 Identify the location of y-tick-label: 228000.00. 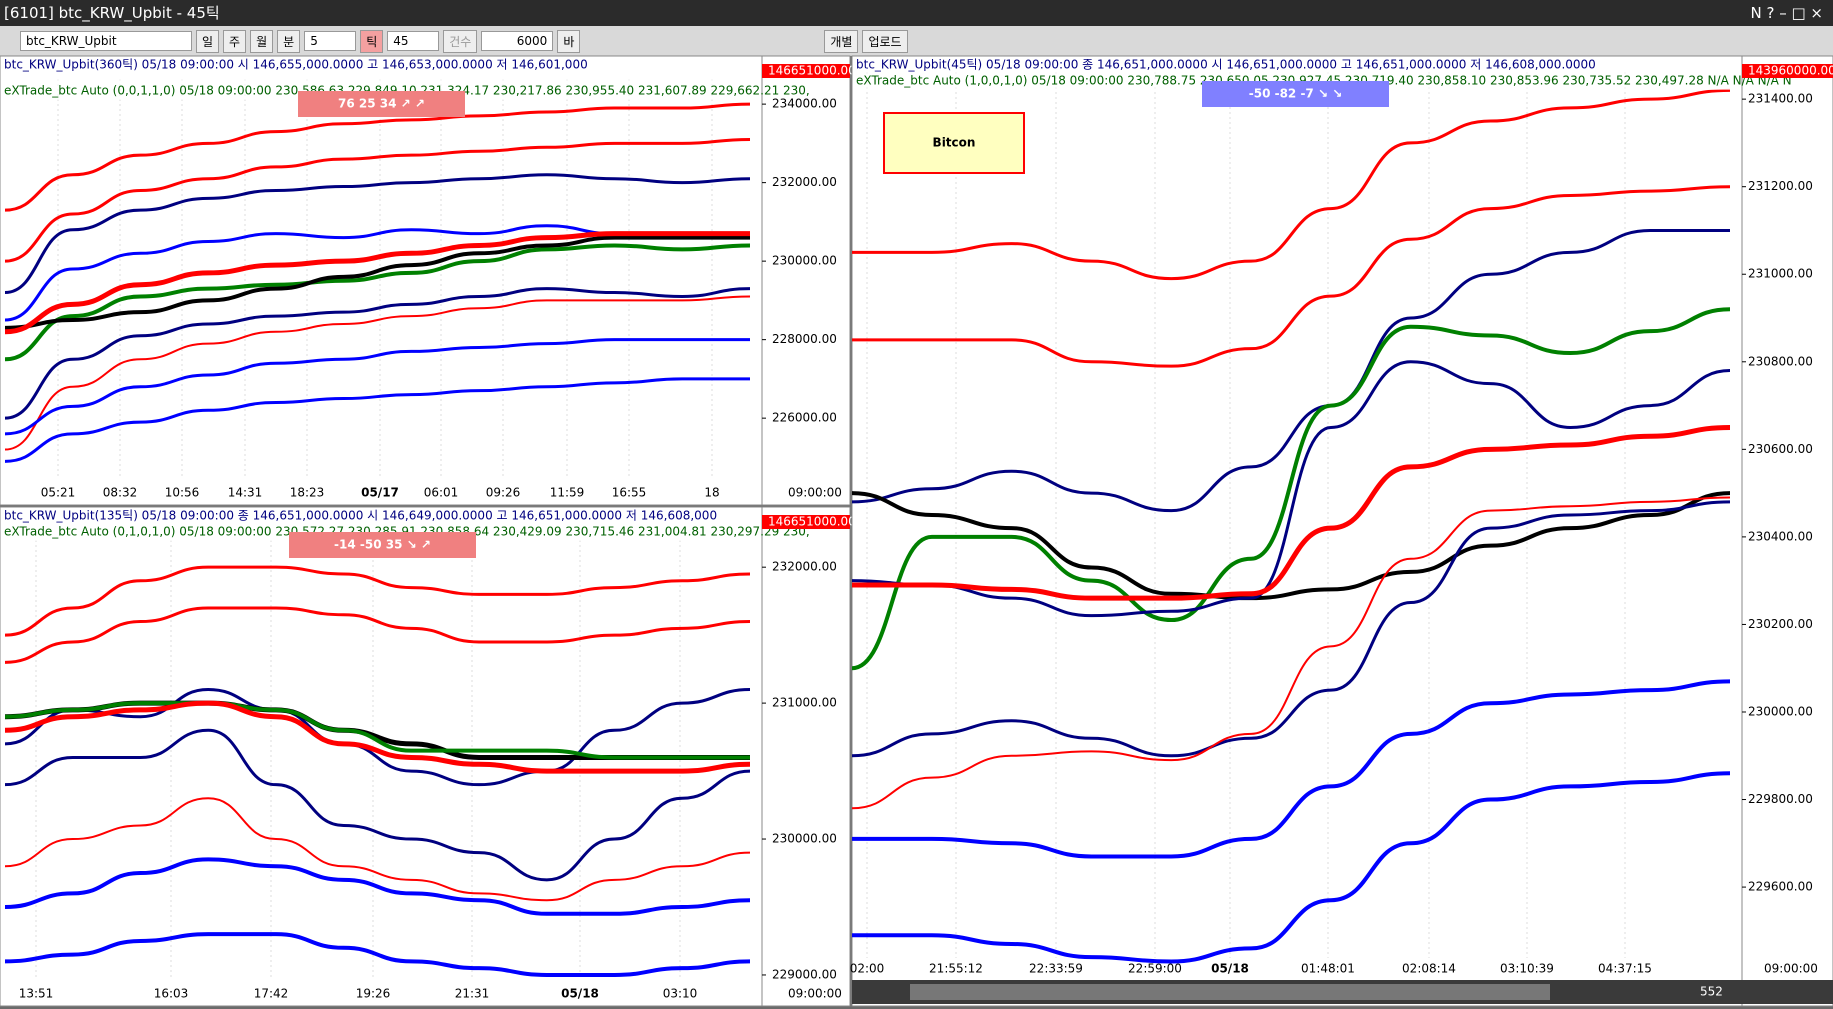
(804, 339).